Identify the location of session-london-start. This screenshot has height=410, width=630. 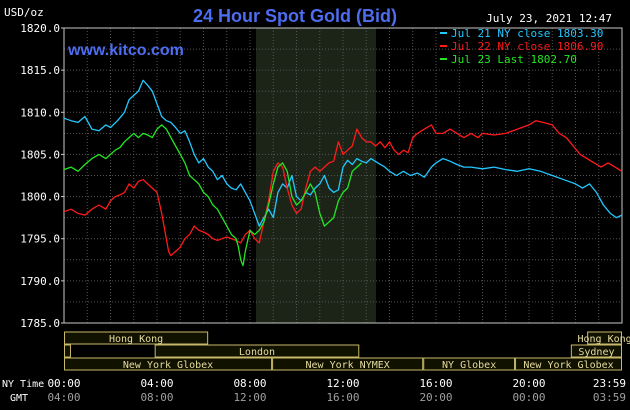
(67, 351).